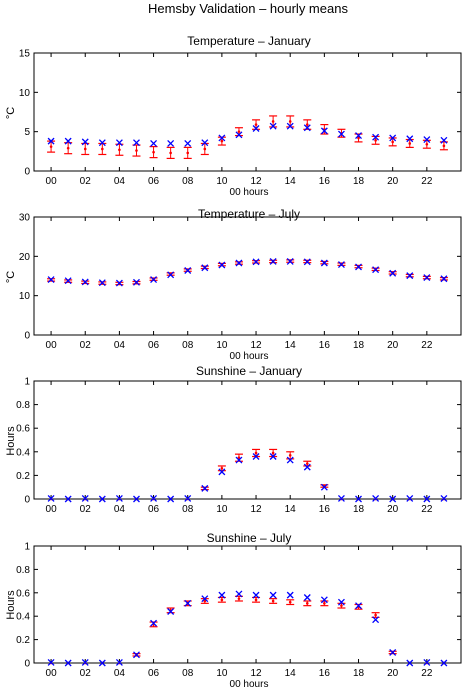 The image size is (462, 689). I want to click on y-axis-label: Hours, so click(11, 441).